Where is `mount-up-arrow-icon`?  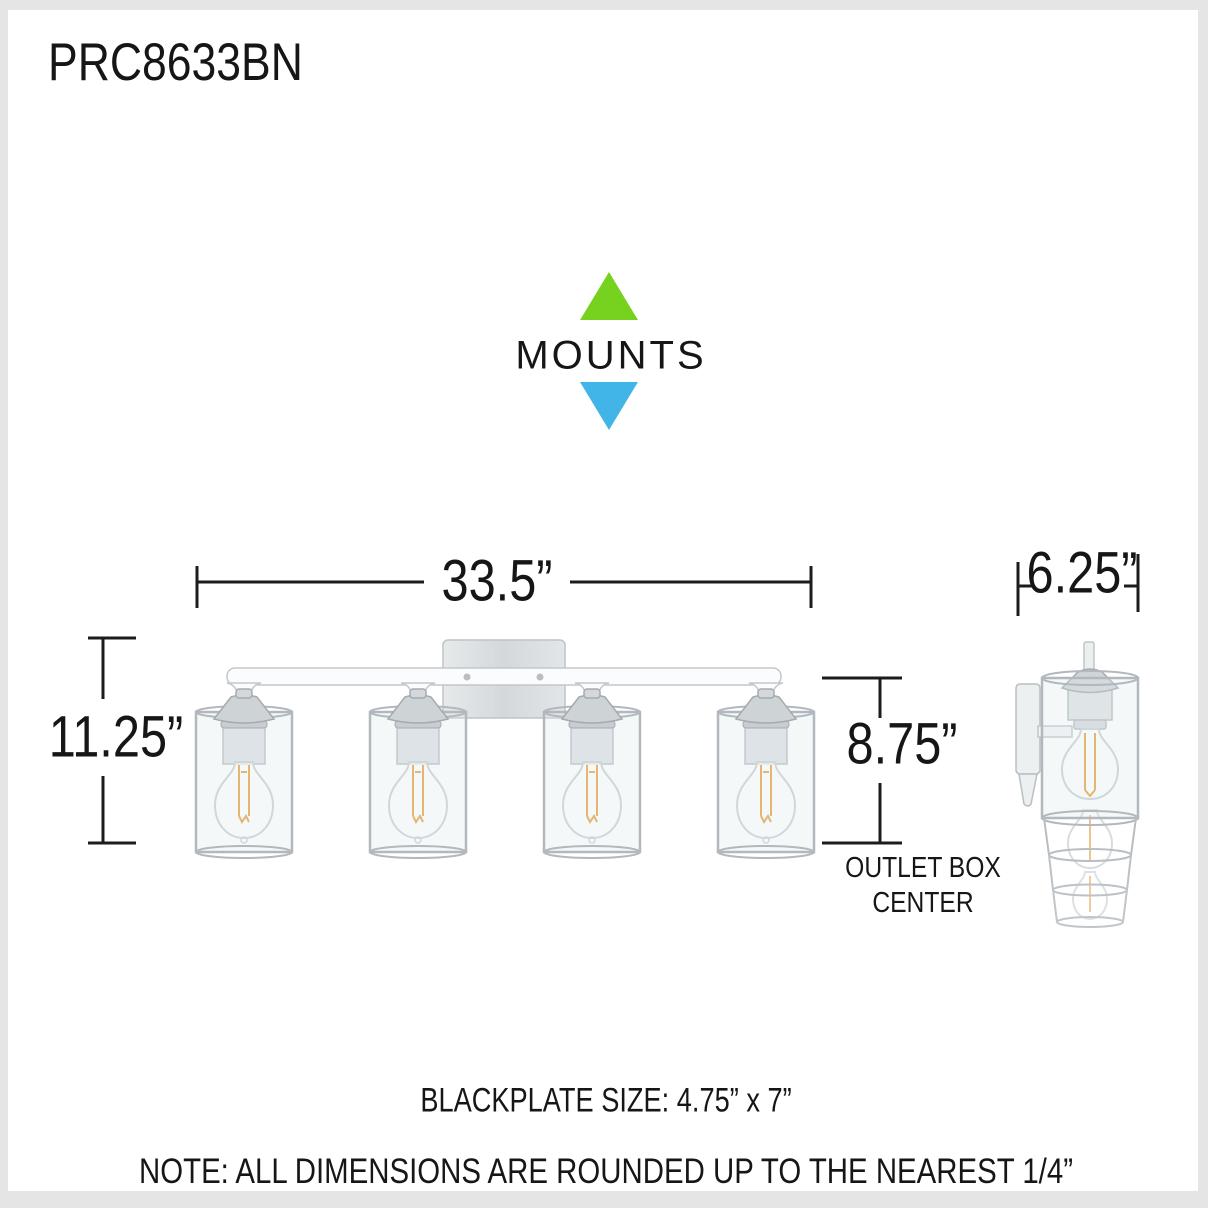
mount-up-arrow-icon is located at coordinates (609, 296).